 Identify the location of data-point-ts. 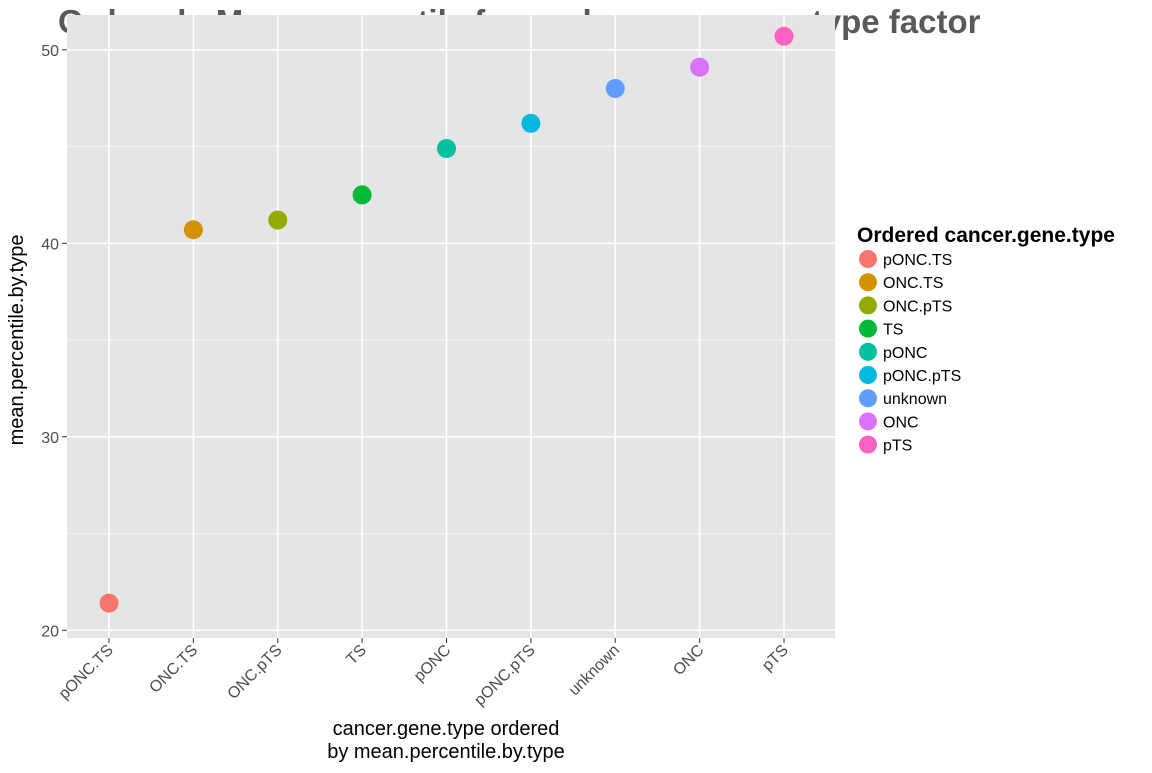
(362, 195).